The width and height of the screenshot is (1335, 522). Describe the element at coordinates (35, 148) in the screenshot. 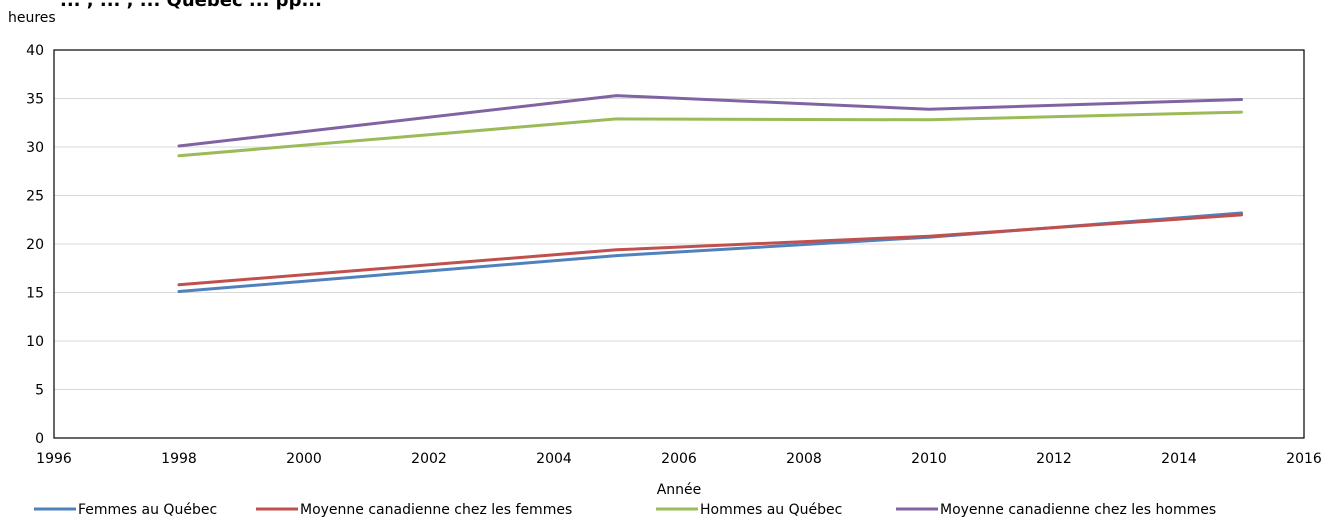

I see `y-tick-label: 30` at that location.